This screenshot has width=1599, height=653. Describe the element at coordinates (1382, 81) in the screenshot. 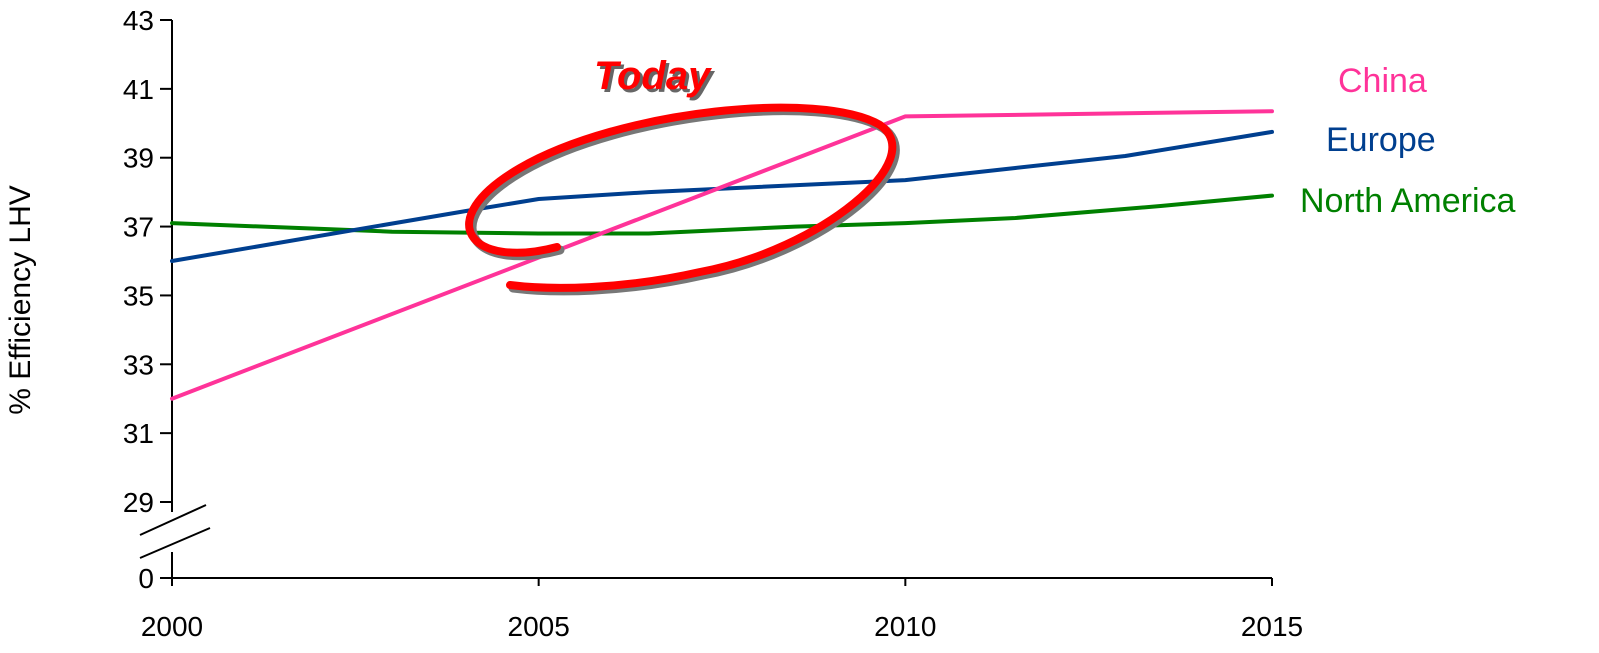

I see `series-label-china: China` at that location.